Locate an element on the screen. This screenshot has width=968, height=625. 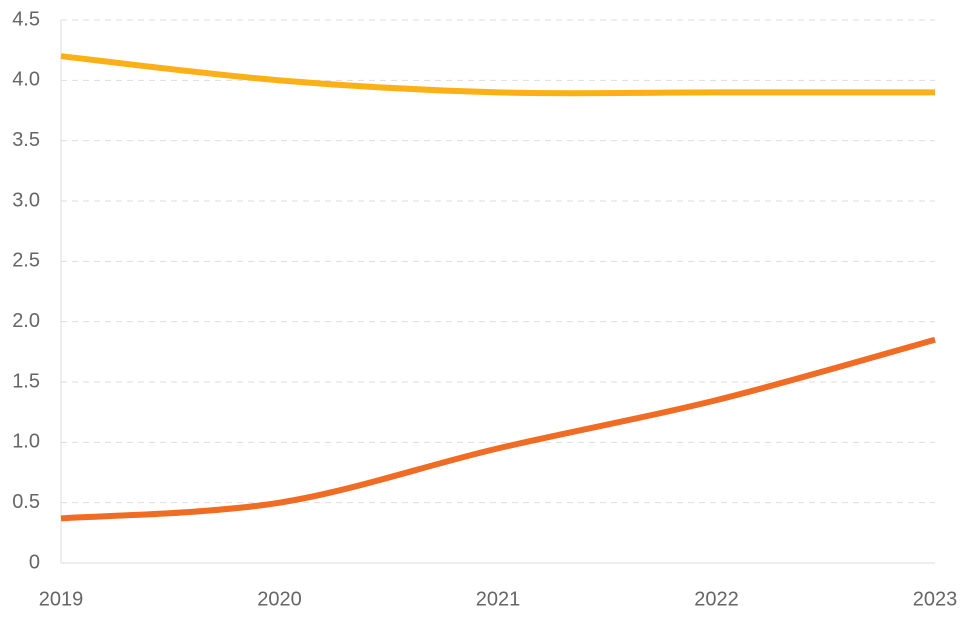
x-tick-label: 2021 is located at coordinates (498, 599).